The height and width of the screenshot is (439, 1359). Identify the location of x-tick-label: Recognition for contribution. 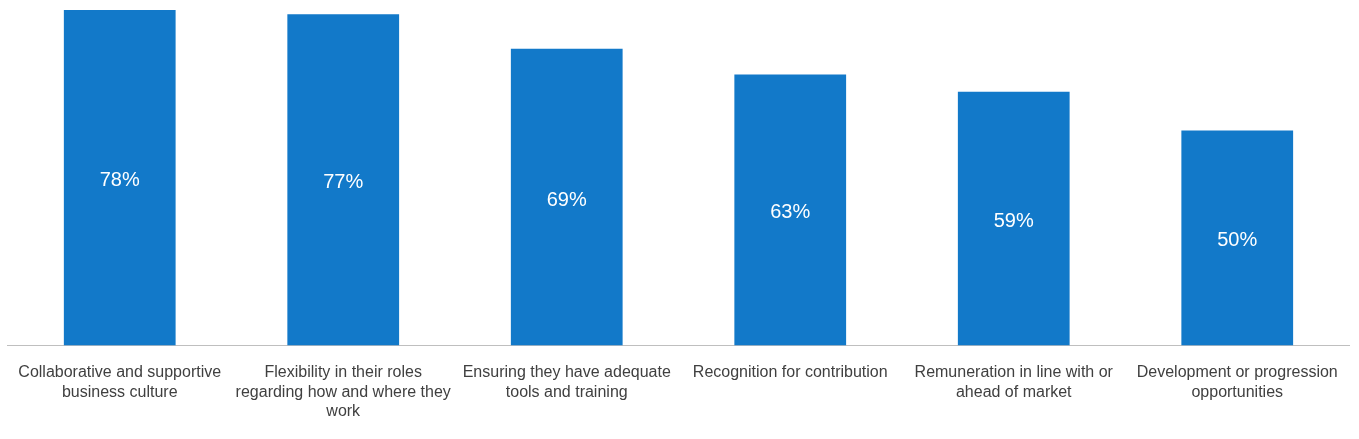
(790, 372).